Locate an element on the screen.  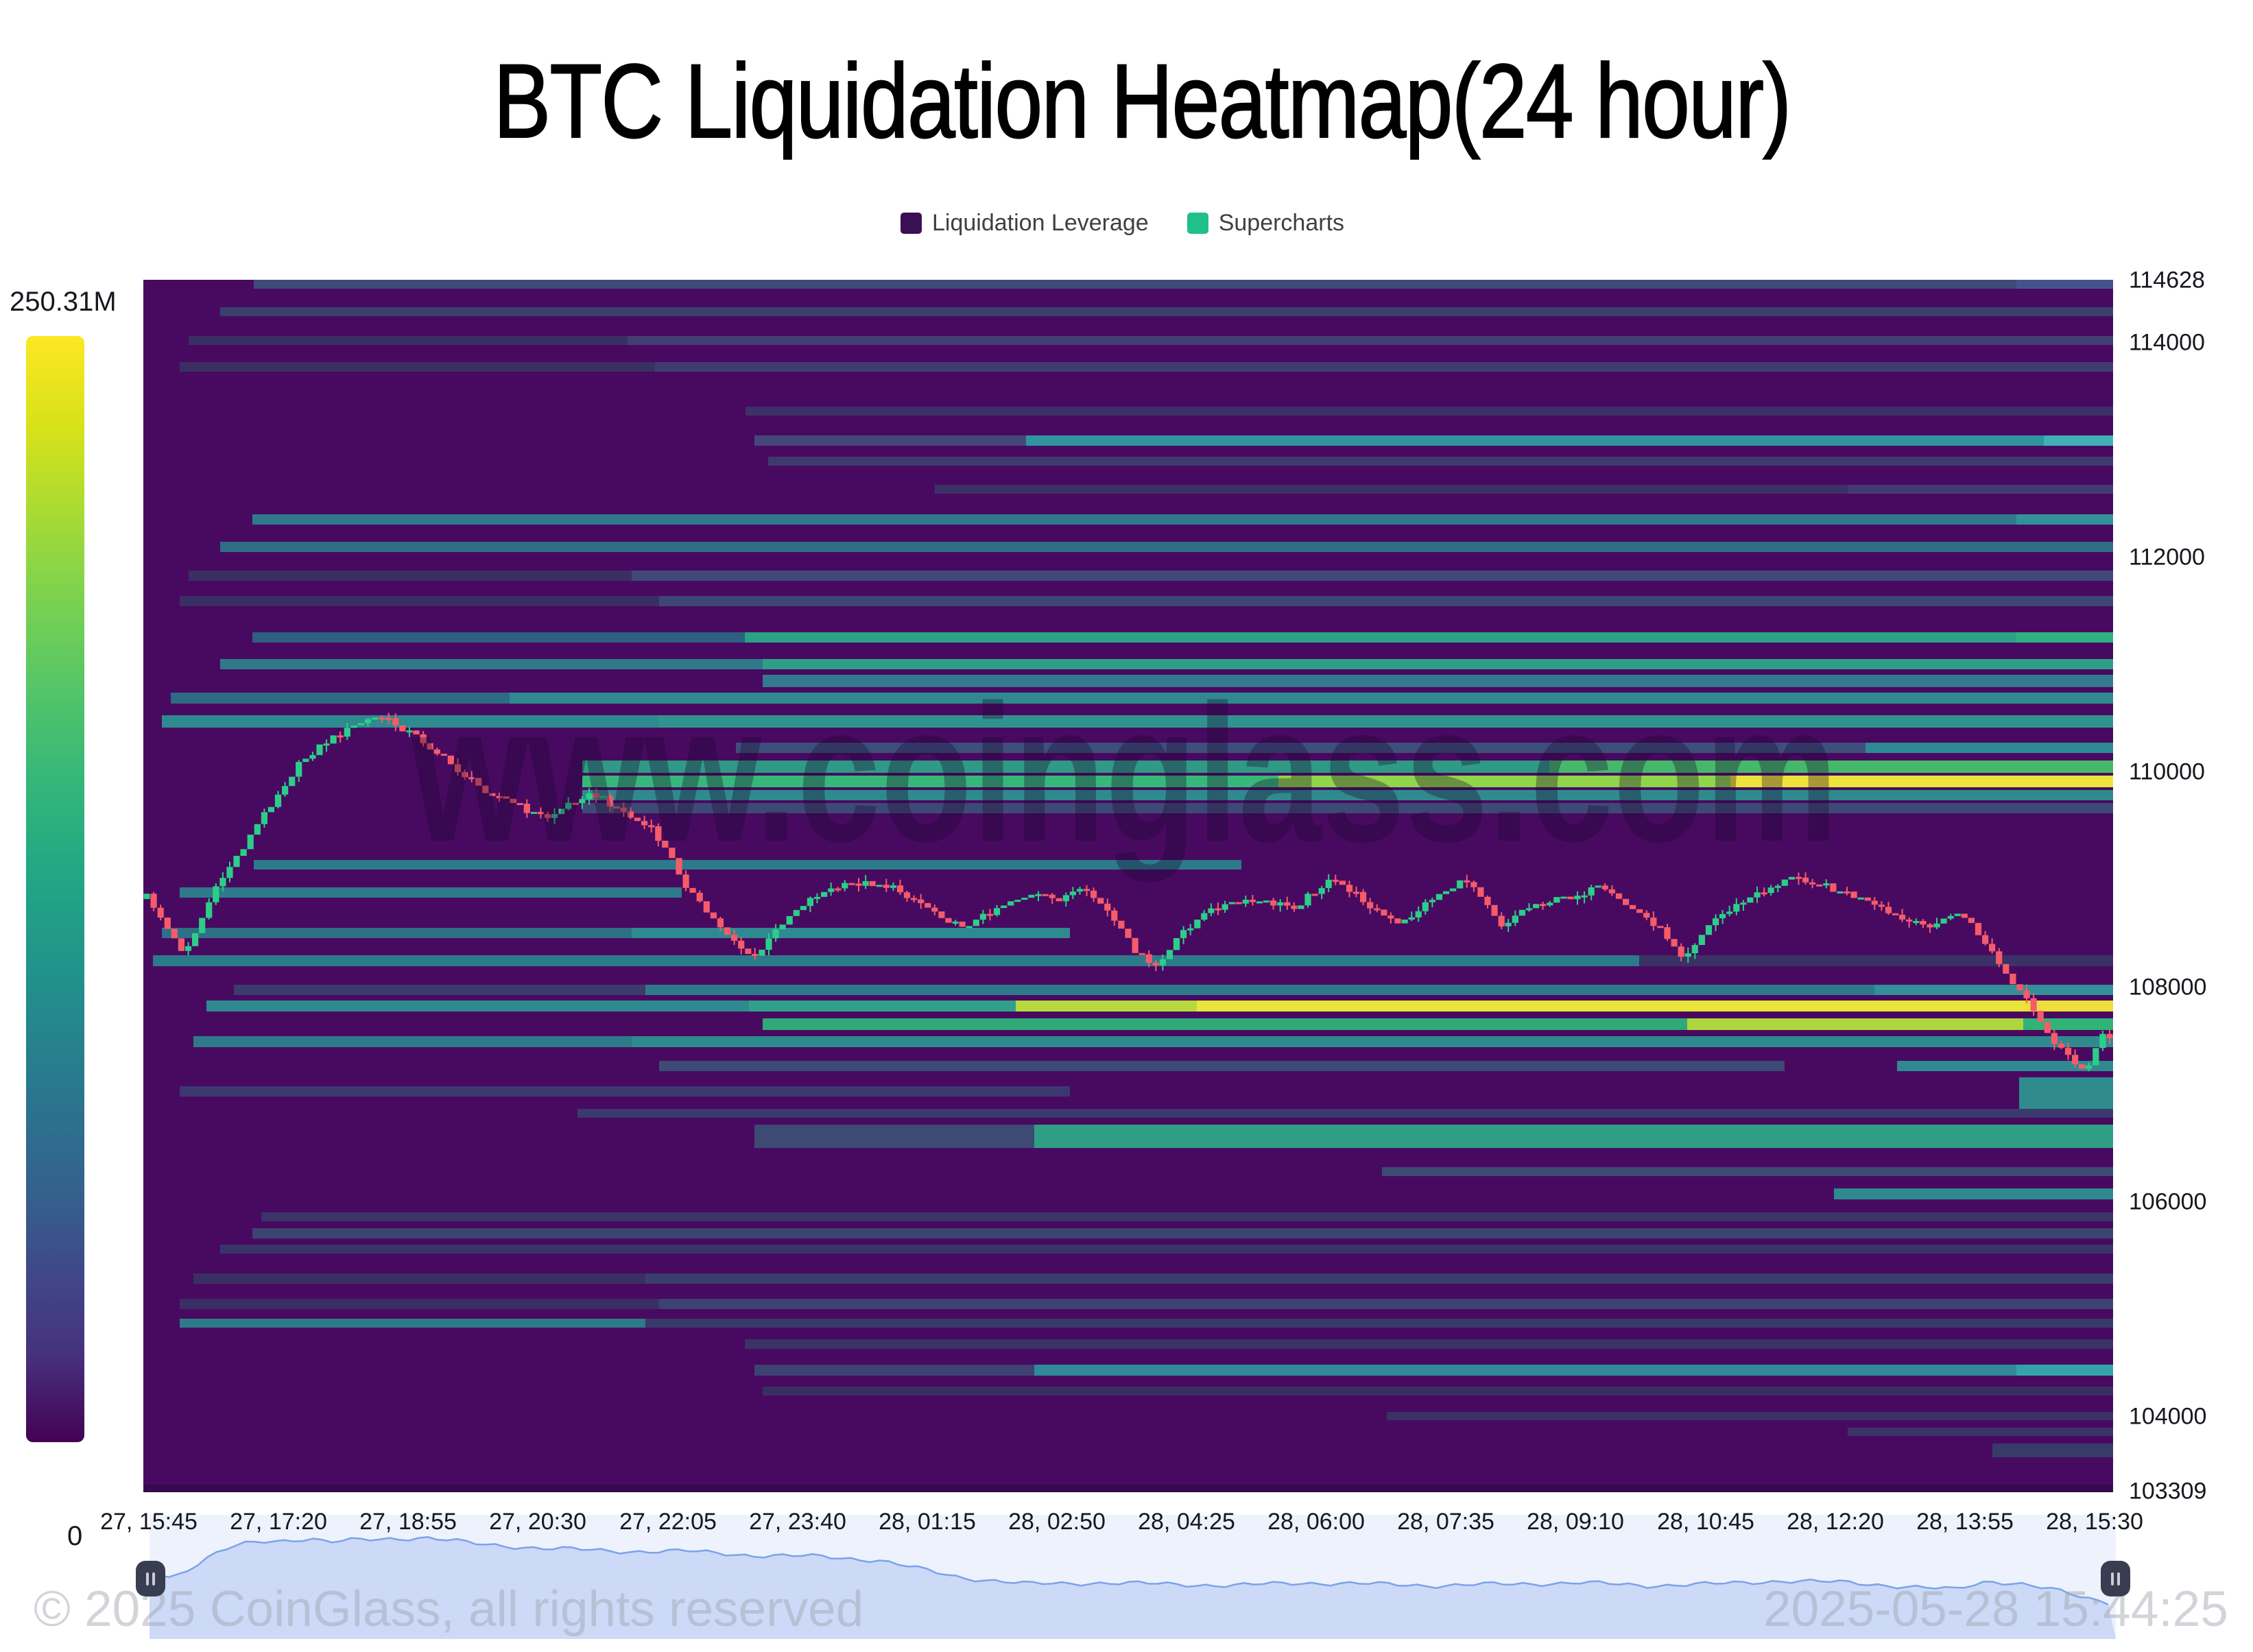
svg-text: www.coinglass.com is located at coordinates (1123, 774).